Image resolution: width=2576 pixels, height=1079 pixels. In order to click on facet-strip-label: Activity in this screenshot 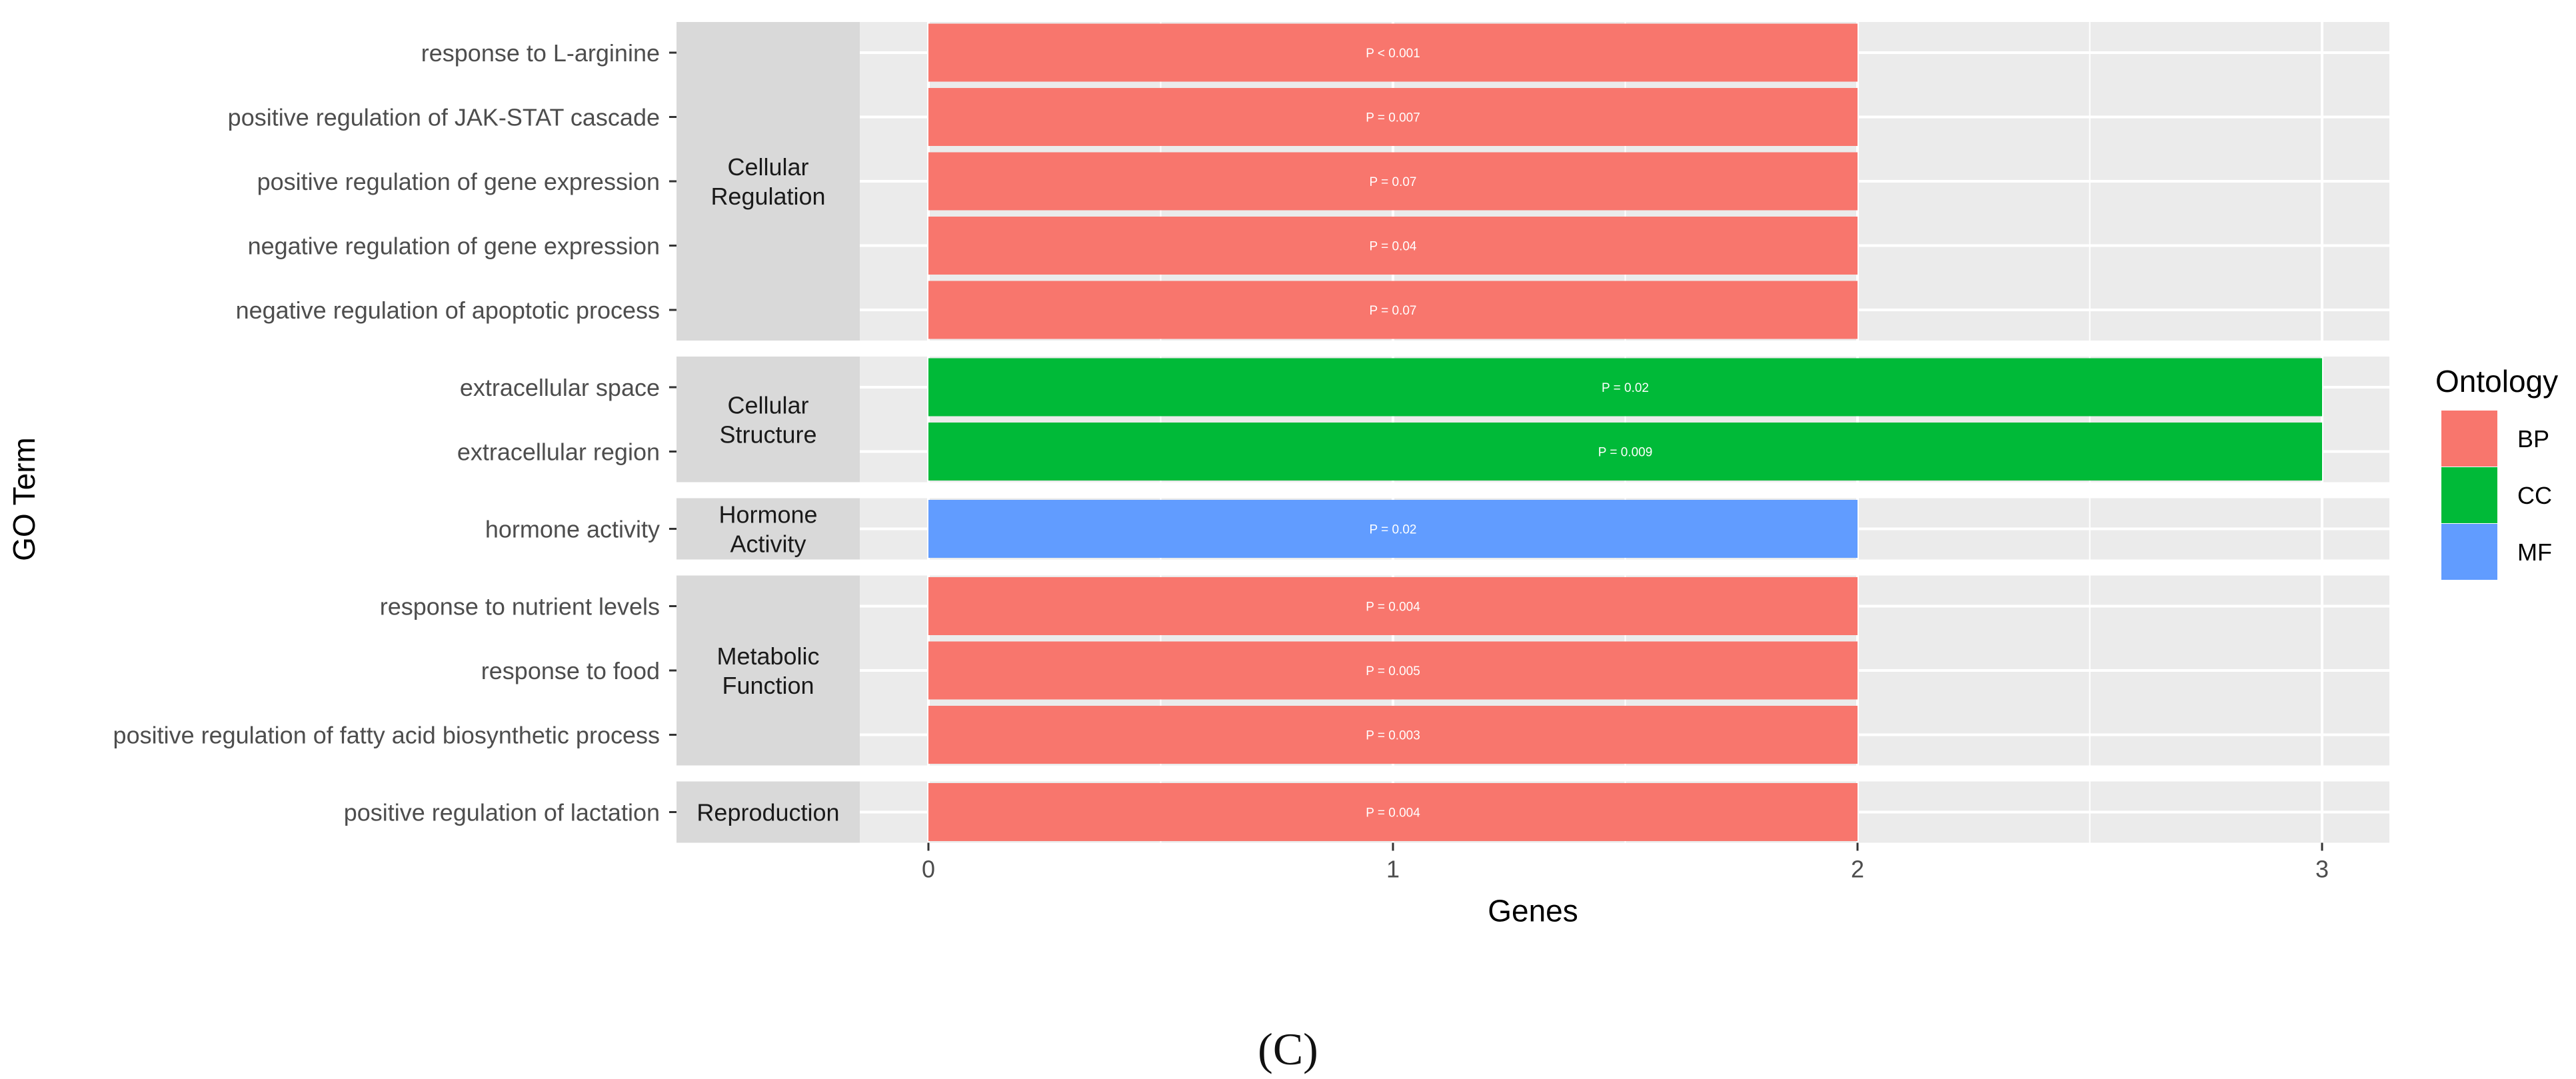, I will do `click(768, 544)`.